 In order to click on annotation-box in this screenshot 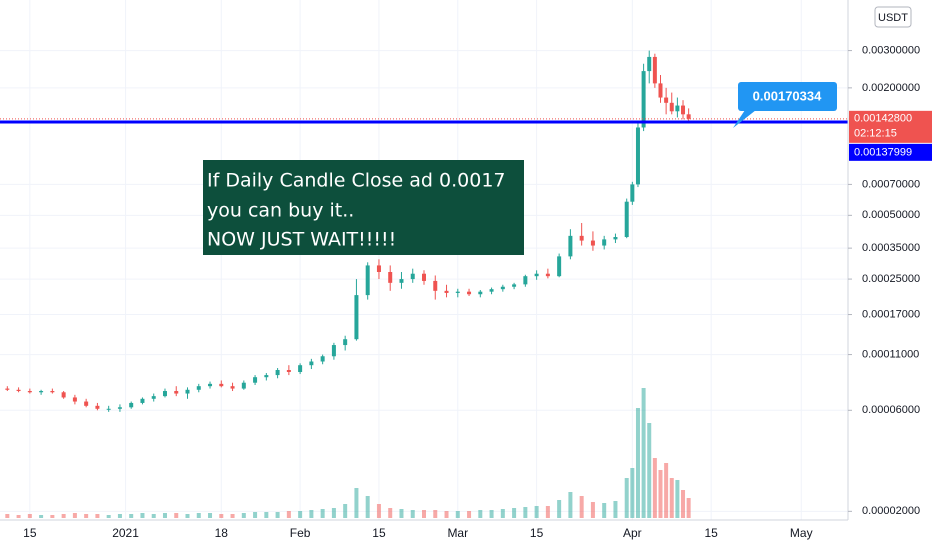, I will do `click(363, 207)`.